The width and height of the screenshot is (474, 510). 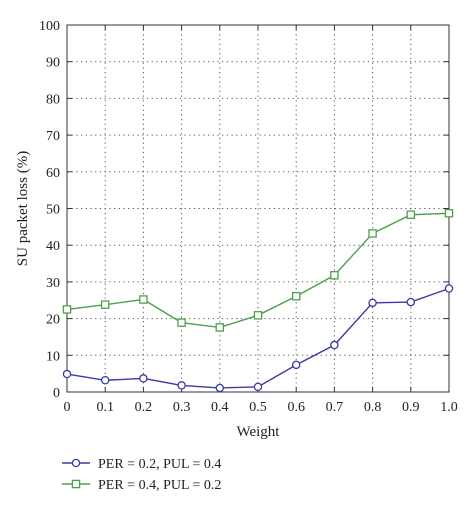 I want to click on y-axis-label: SU packet loss (%), so click(x=23, y=208).